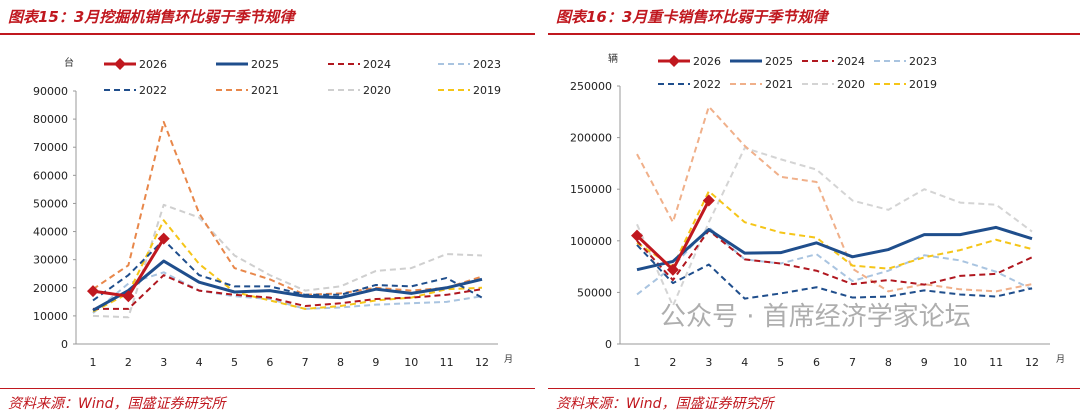 Image resolution: width=1080 pixels, height=416 pixels. I want to click on chart2-source: 资料来源：Wind，国盛证券研究所, so click(665, 404).